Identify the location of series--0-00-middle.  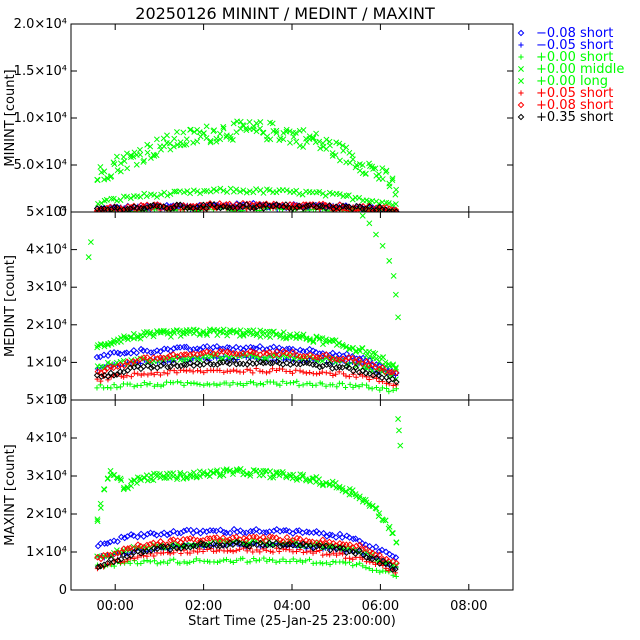
(247, 196).